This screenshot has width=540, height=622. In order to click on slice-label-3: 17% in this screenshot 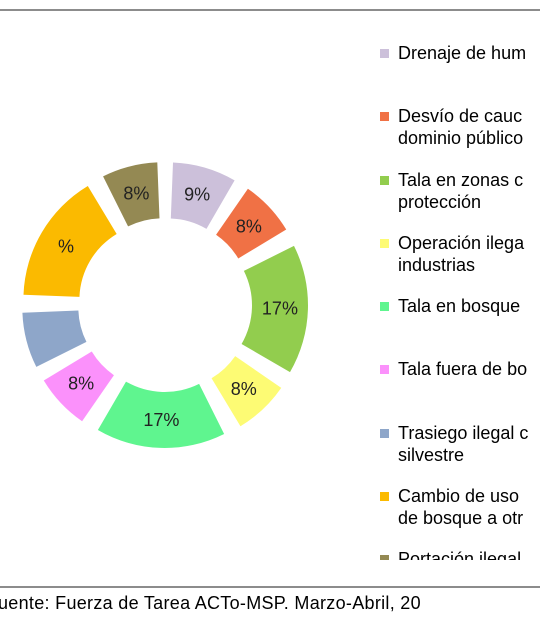, I will do `click(280, 309)`.